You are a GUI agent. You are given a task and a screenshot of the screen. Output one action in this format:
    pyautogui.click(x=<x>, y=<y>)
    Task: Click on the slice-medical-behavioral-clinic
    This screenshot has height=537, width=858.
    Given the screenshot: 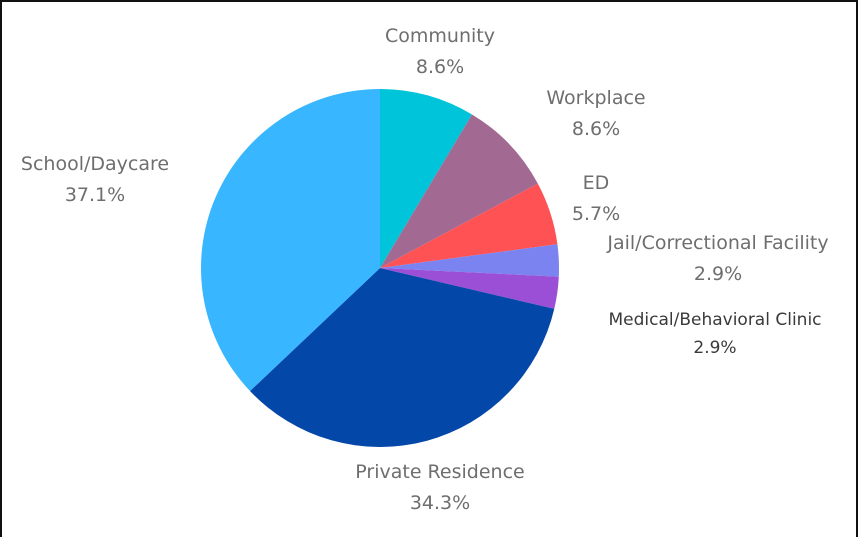 What is the action you would take?
    pyautogui.click(x=469, y=288)
    